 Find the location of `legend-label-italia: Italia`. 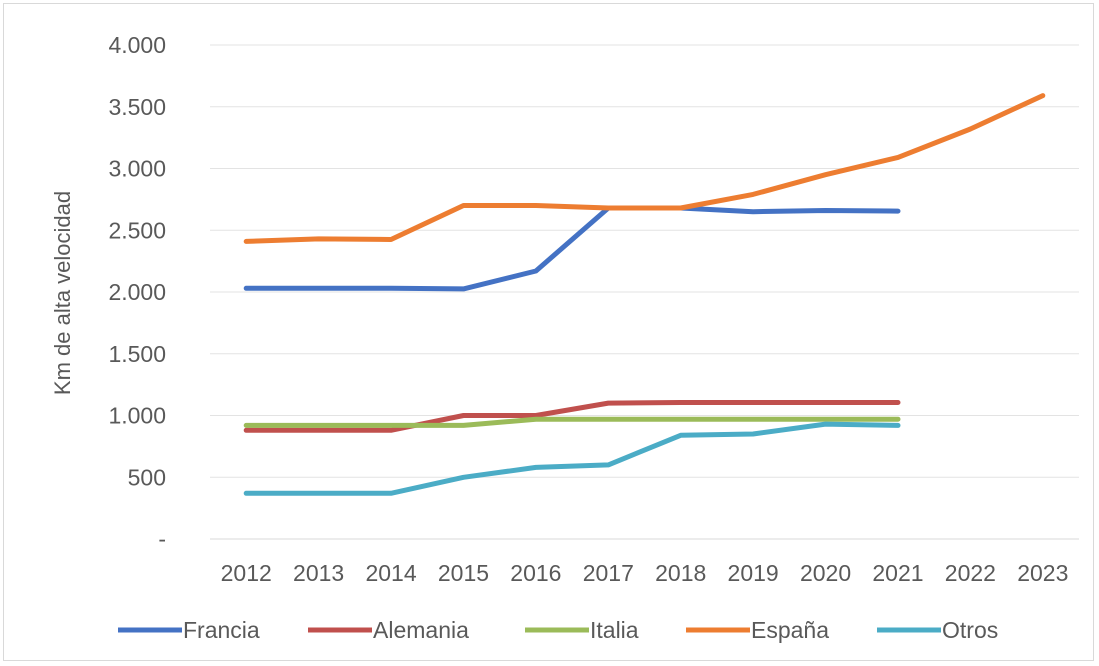

legend-label-italia: Italia is located at coordinates (614, 630).